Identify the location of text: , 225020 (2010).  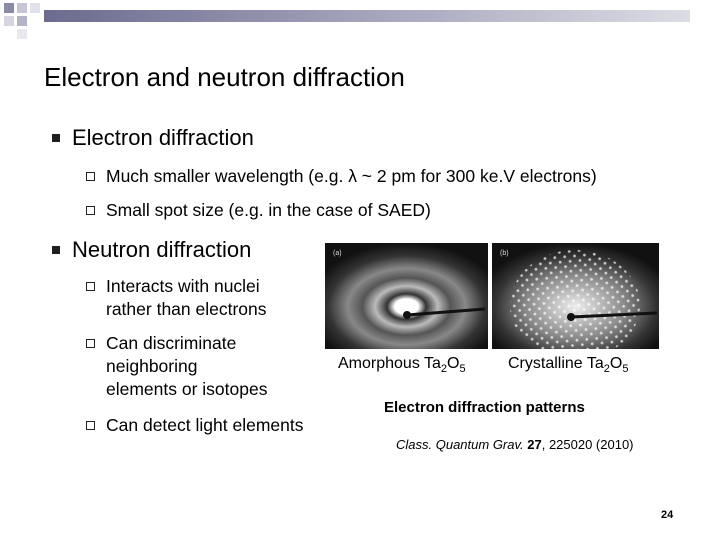
(587, 444).